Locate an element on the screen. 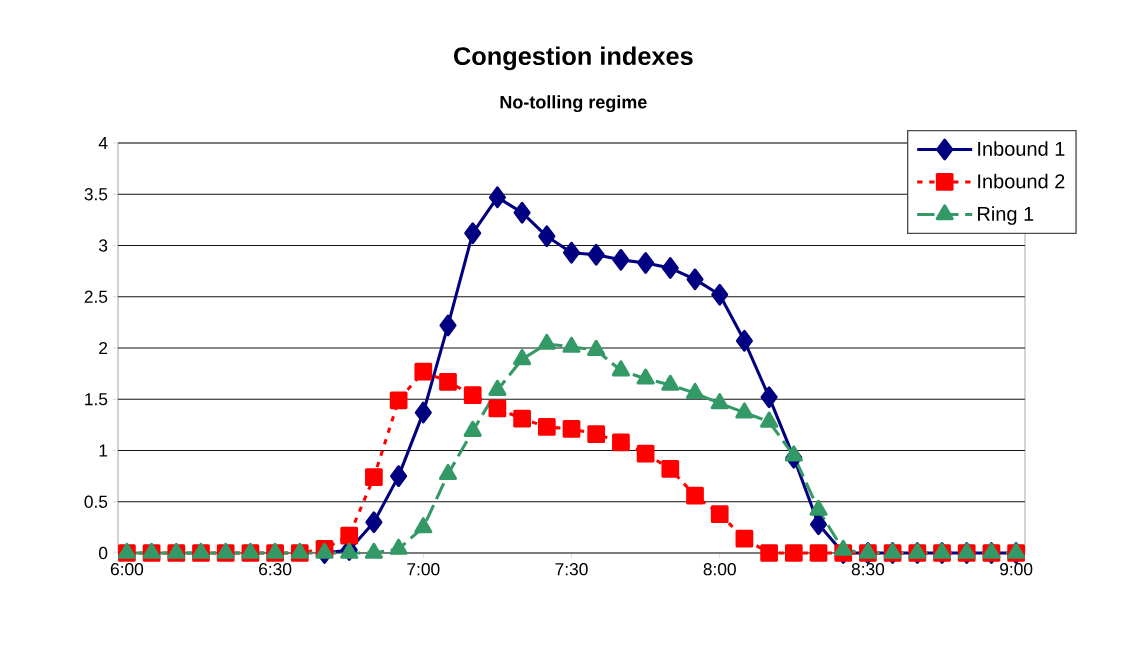 This screenshot has height=665, width=1127. x-tick-label: 7:30 is located at coordinates (571, 569).